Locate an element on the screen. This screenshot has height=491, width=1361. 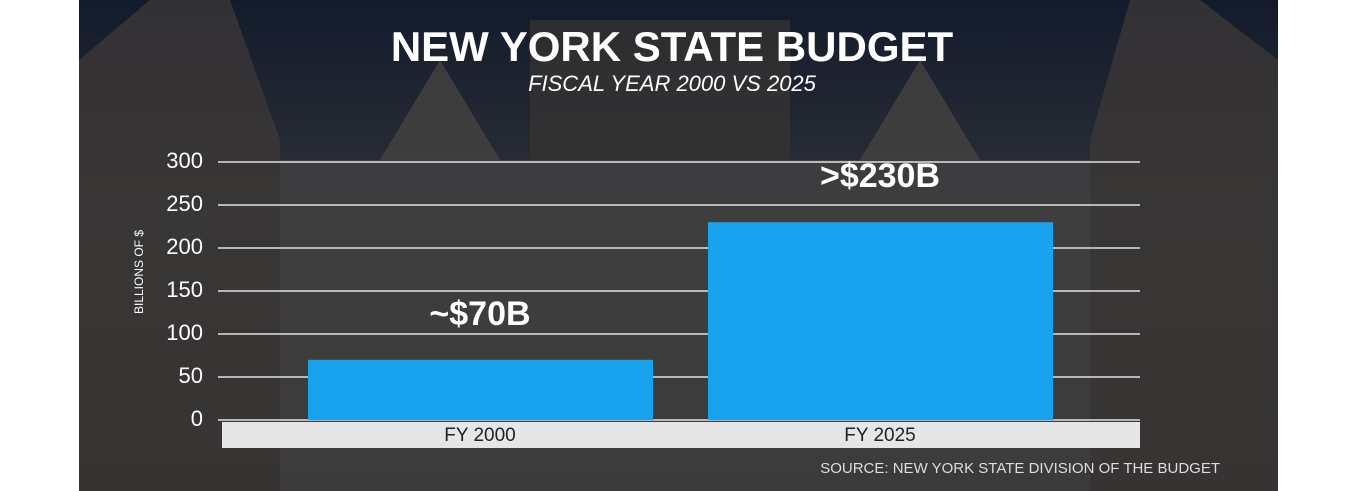
value-label: ~$70B is located at coordinates (479, 314).